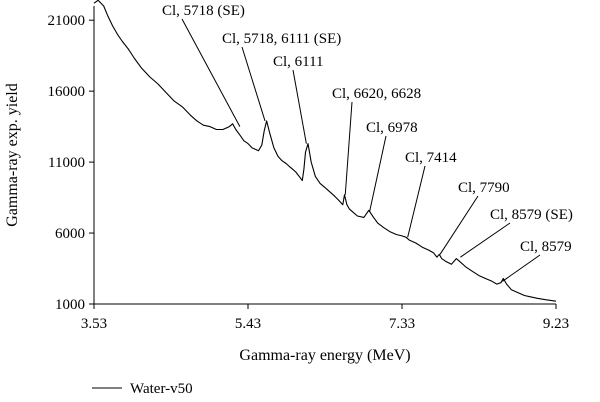  What do you see at coordinates (66, 163) in the screenshot?
I see `y-tick-label: 11000` at bounding box center [66, 163].